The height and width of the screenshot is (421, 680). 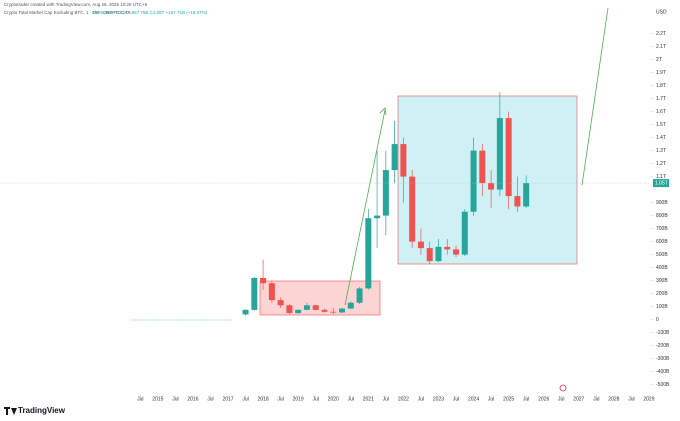 I want to click on y-tick-label: -300B, so click(x=663, y=359).